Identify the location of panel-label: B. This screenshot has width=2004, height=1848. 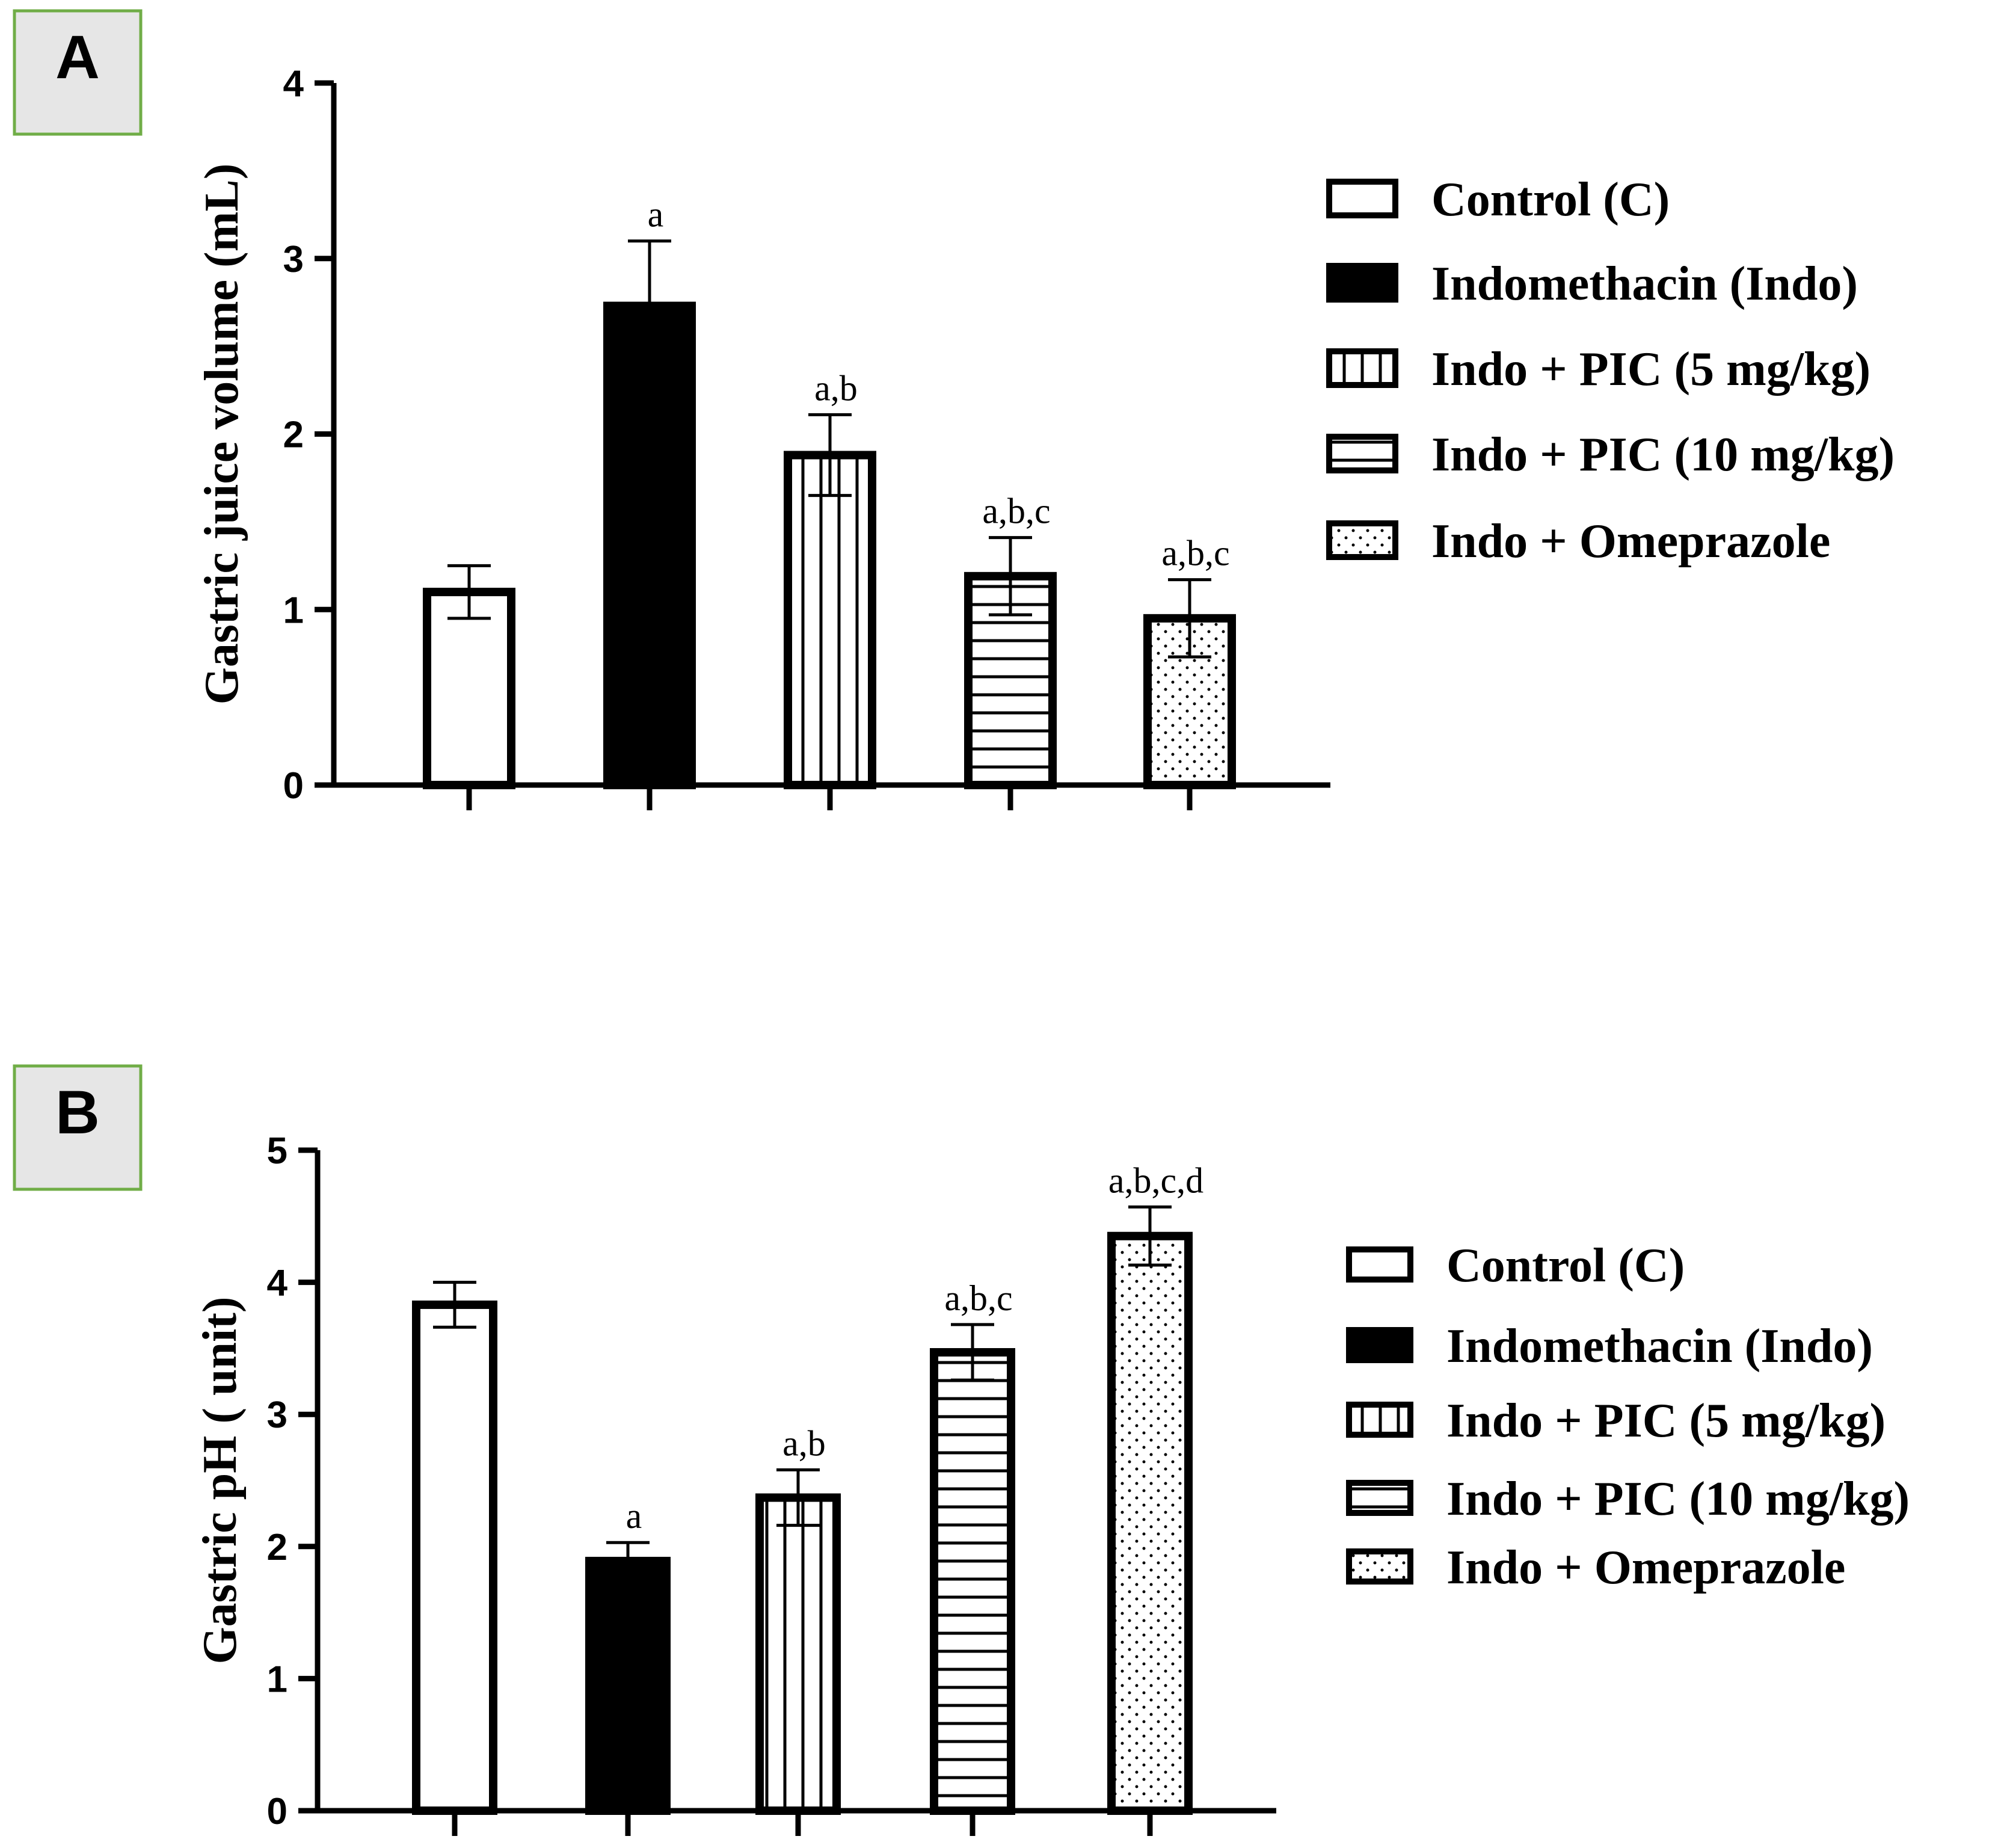
(77, 1112).